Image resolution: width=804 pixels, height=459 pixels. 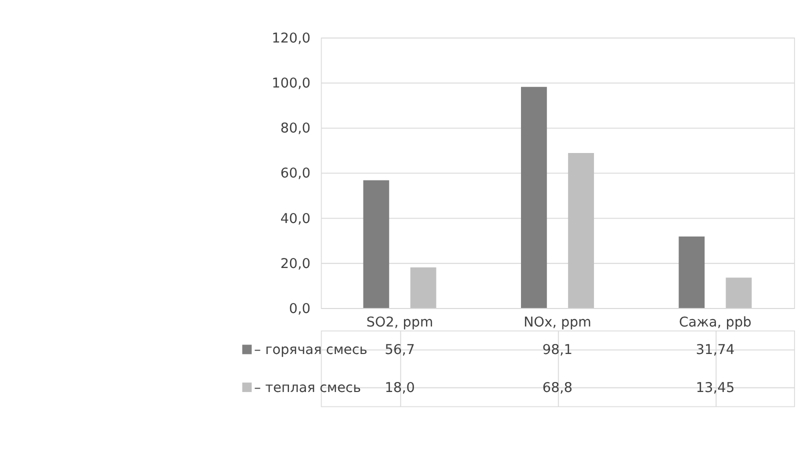 What do you see at coordinates (295, 264) in the screenshot?
I see `y-tick-label: 20,0` at bounding box center [295, 264].